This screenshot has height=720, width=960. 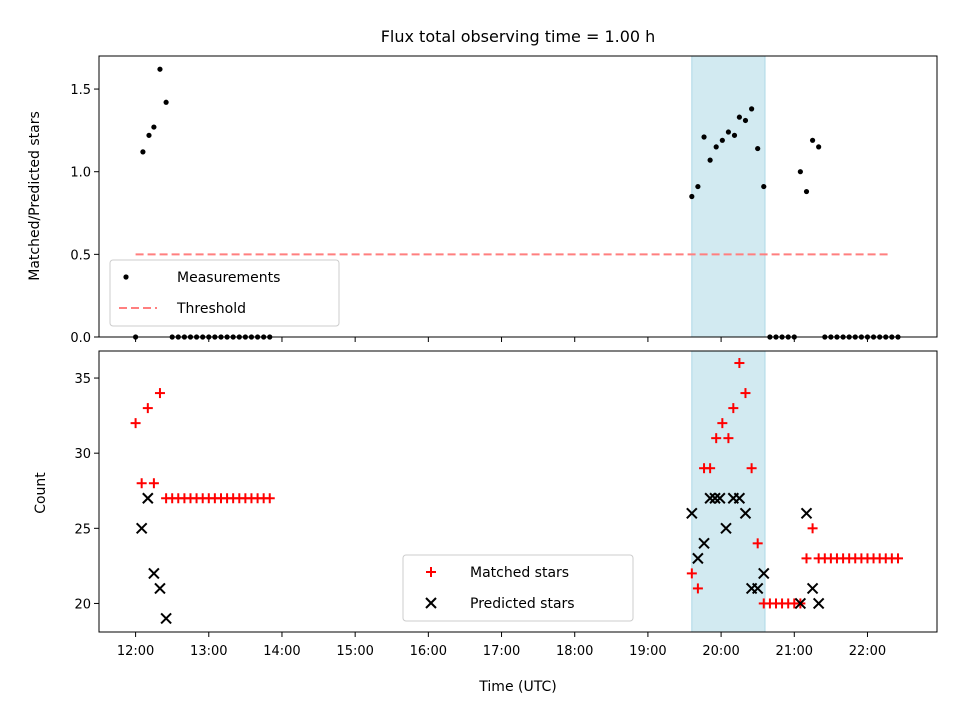 I want to click on x-tick-label: 16:00, so click(x=428, y=651).